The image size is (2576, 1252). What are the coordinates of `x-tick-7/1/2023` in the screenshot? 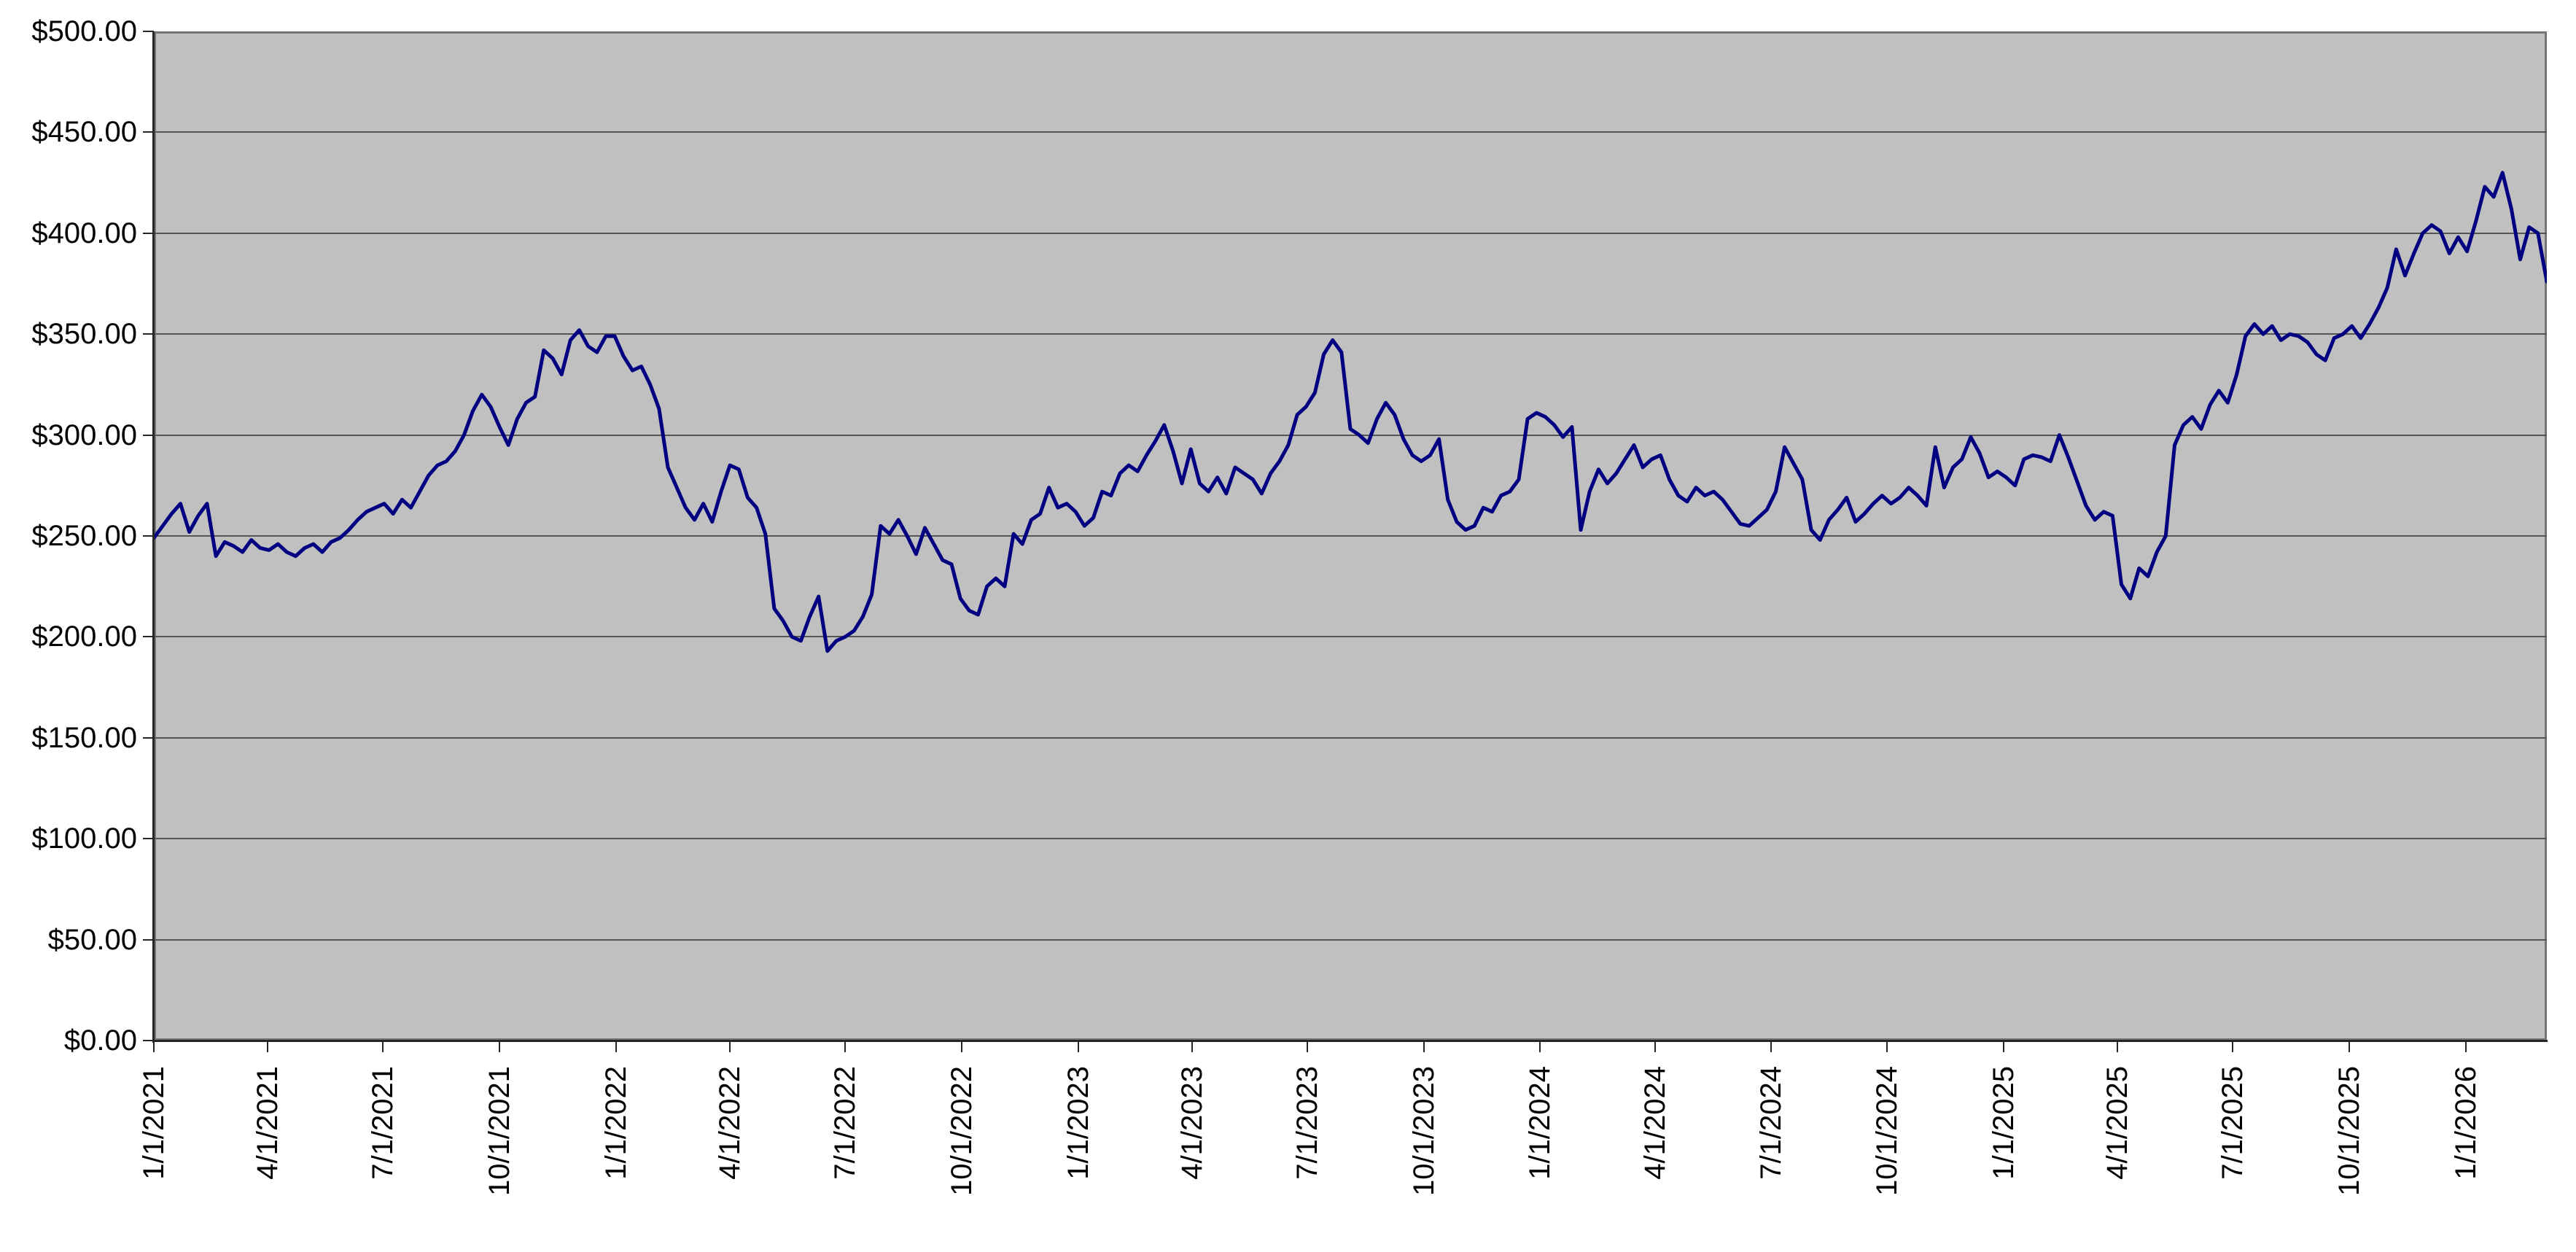 It's located at (1307, 1046).